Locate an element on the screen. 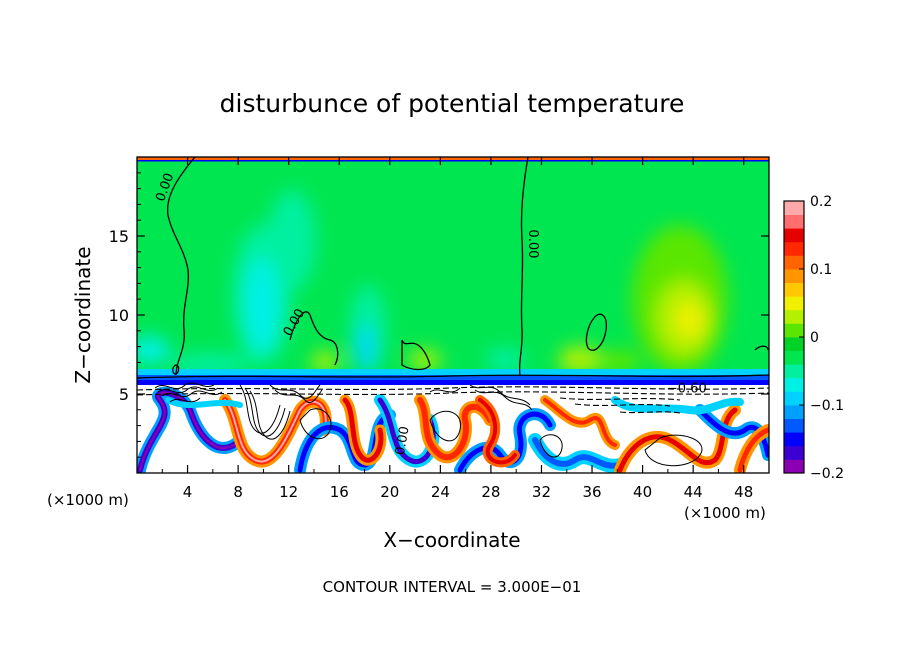  colorbar-tick-label: −0.1 is located at coordinates (827, 406).